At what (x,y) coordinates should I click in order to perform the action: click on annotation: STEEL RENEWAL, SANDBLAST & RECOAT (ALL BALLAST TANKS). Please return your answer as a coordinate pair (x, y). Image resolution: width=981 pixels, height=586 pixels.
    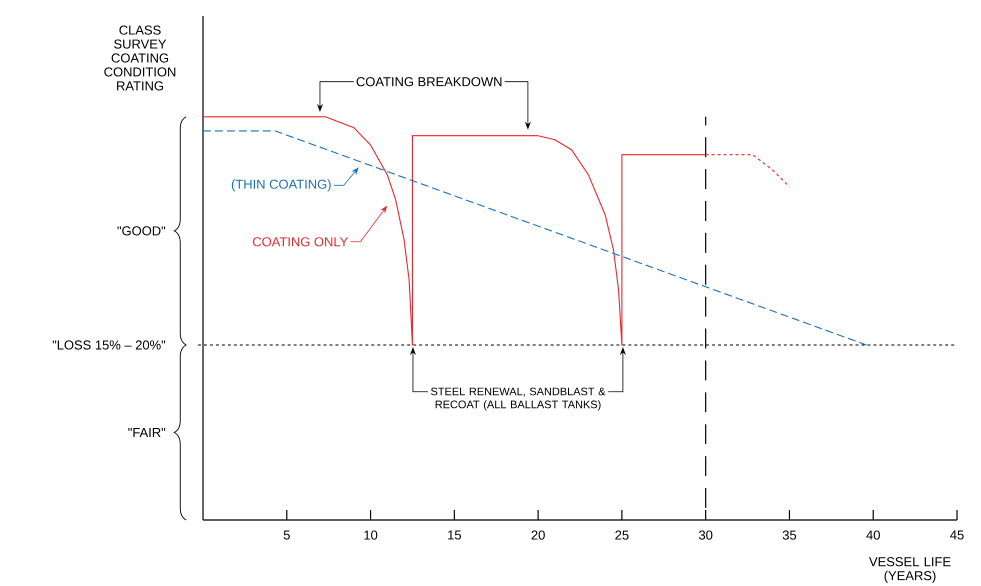
    Looking at the image, I should click on (518, 399).